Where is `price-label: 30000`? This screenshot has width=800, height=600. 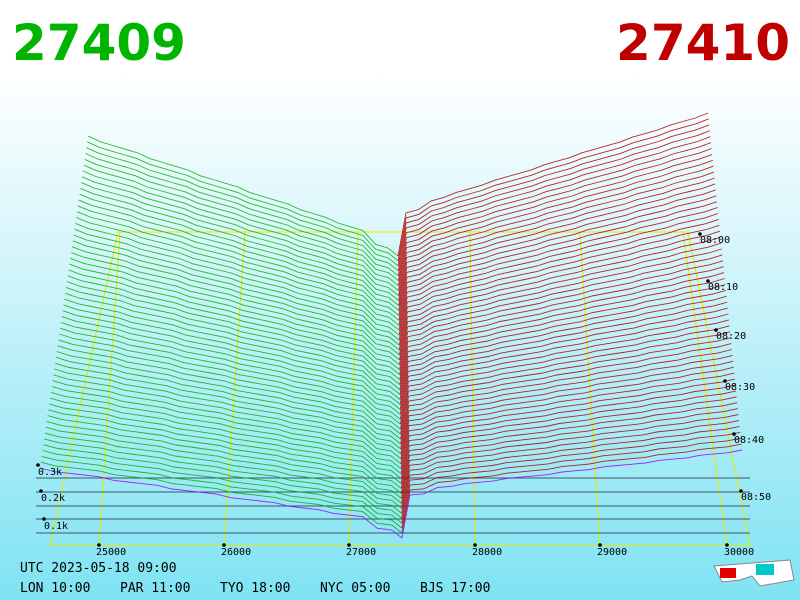
price-label: 30000 is located at coordinates (739, 552).